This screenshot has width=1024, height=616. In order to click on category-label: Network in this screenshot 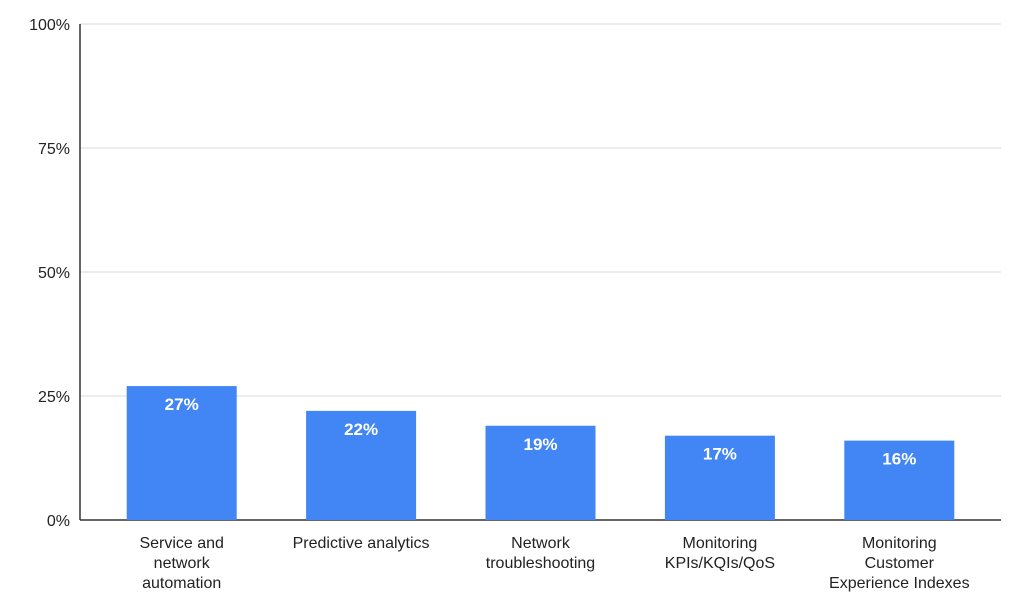, I will do `click(541, 543)`.